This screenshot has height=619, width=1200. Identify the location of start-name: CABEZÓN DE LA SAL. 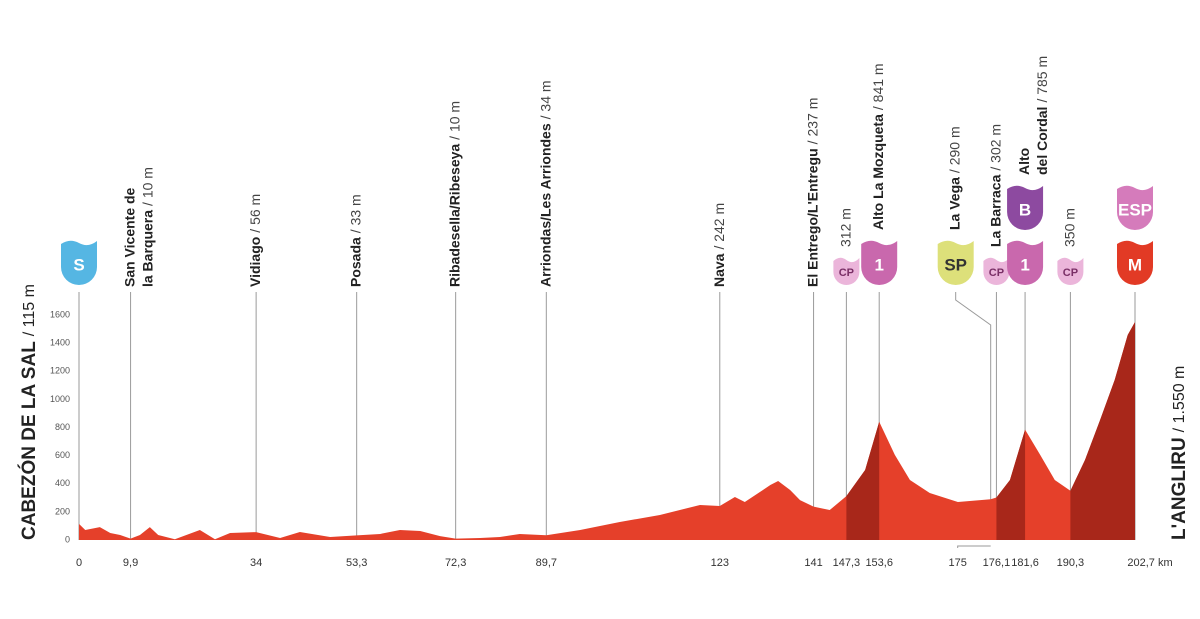
(29, 440).